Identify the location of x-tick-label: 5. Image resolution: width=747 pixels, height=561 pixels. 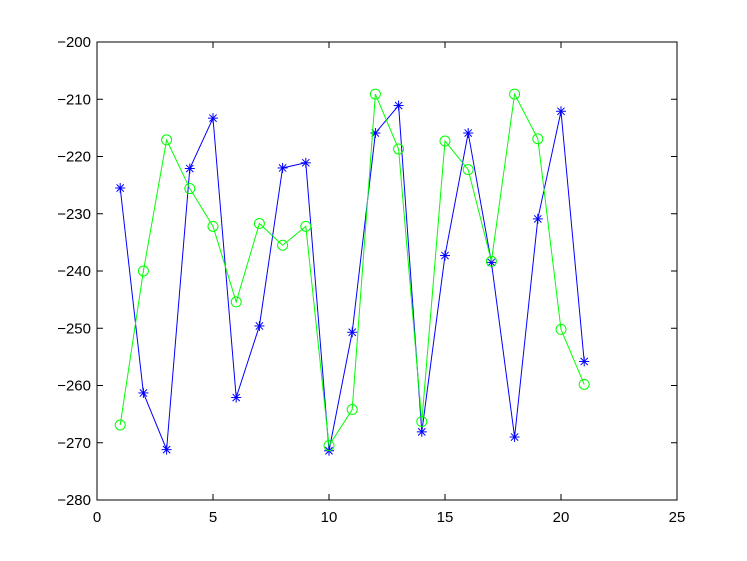
(213, 517).